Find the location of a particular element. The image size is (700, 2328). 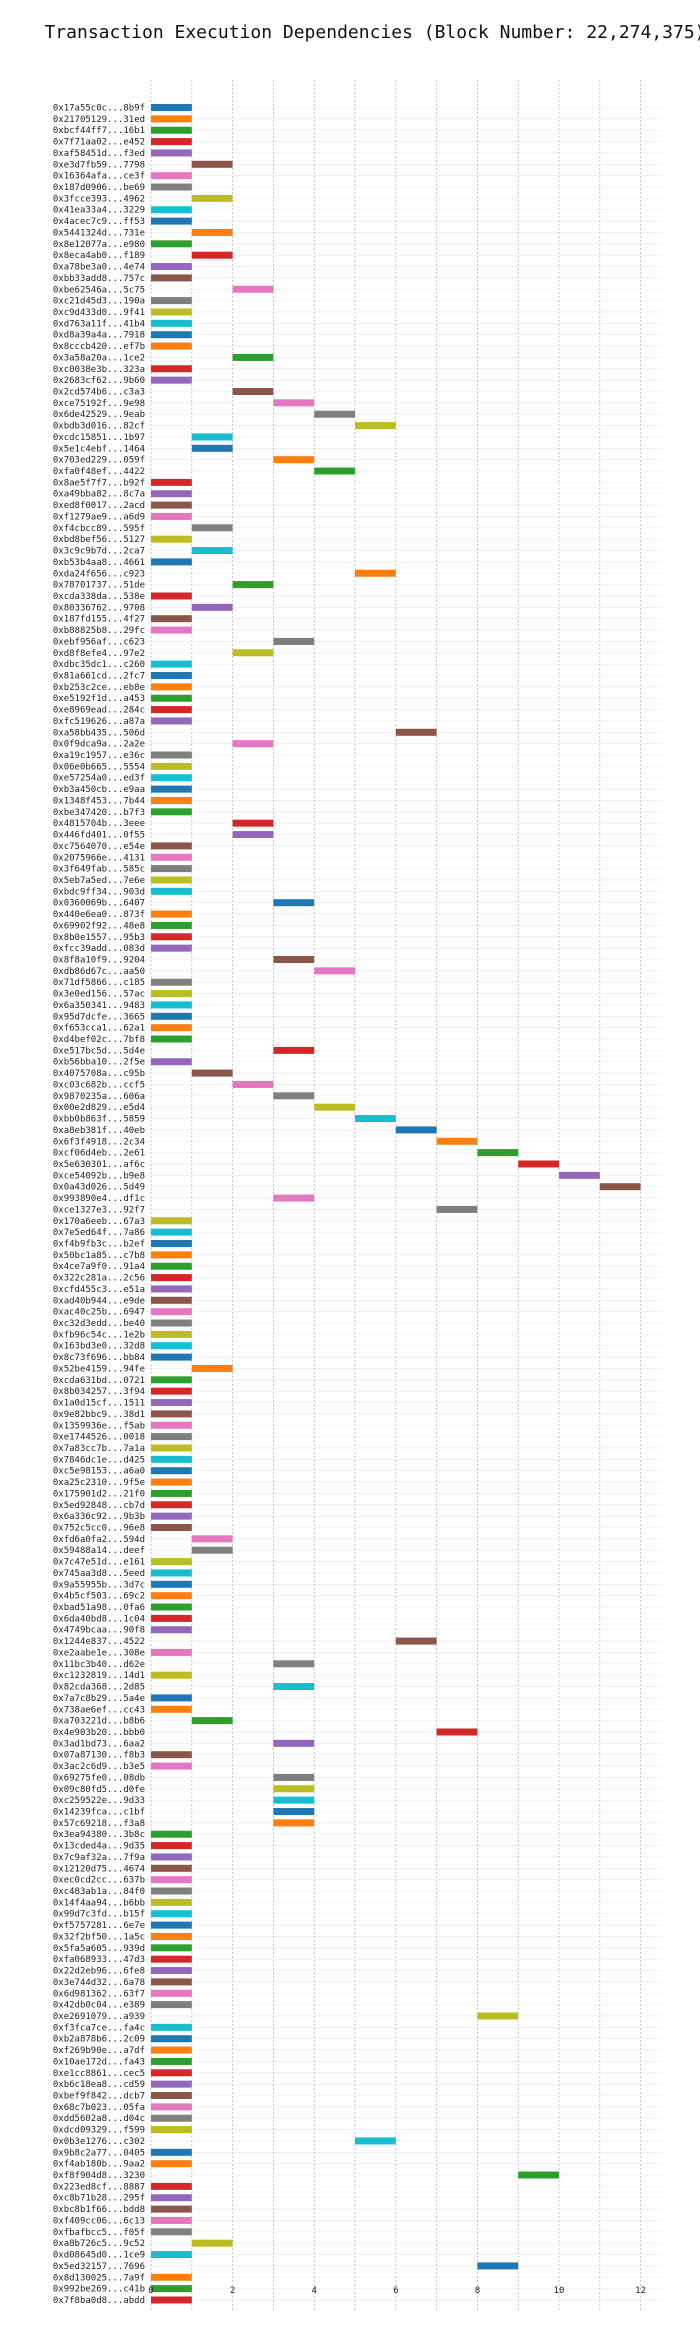

y-tick-label: 0x2cd574b6...c3a3 is located at coordinates (99, 393).